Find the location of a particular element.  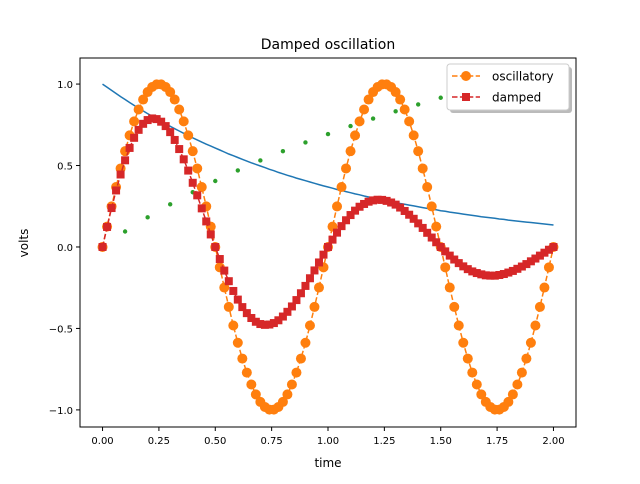

x-tick-label: 0.25 is located at coordinates (159, 441).